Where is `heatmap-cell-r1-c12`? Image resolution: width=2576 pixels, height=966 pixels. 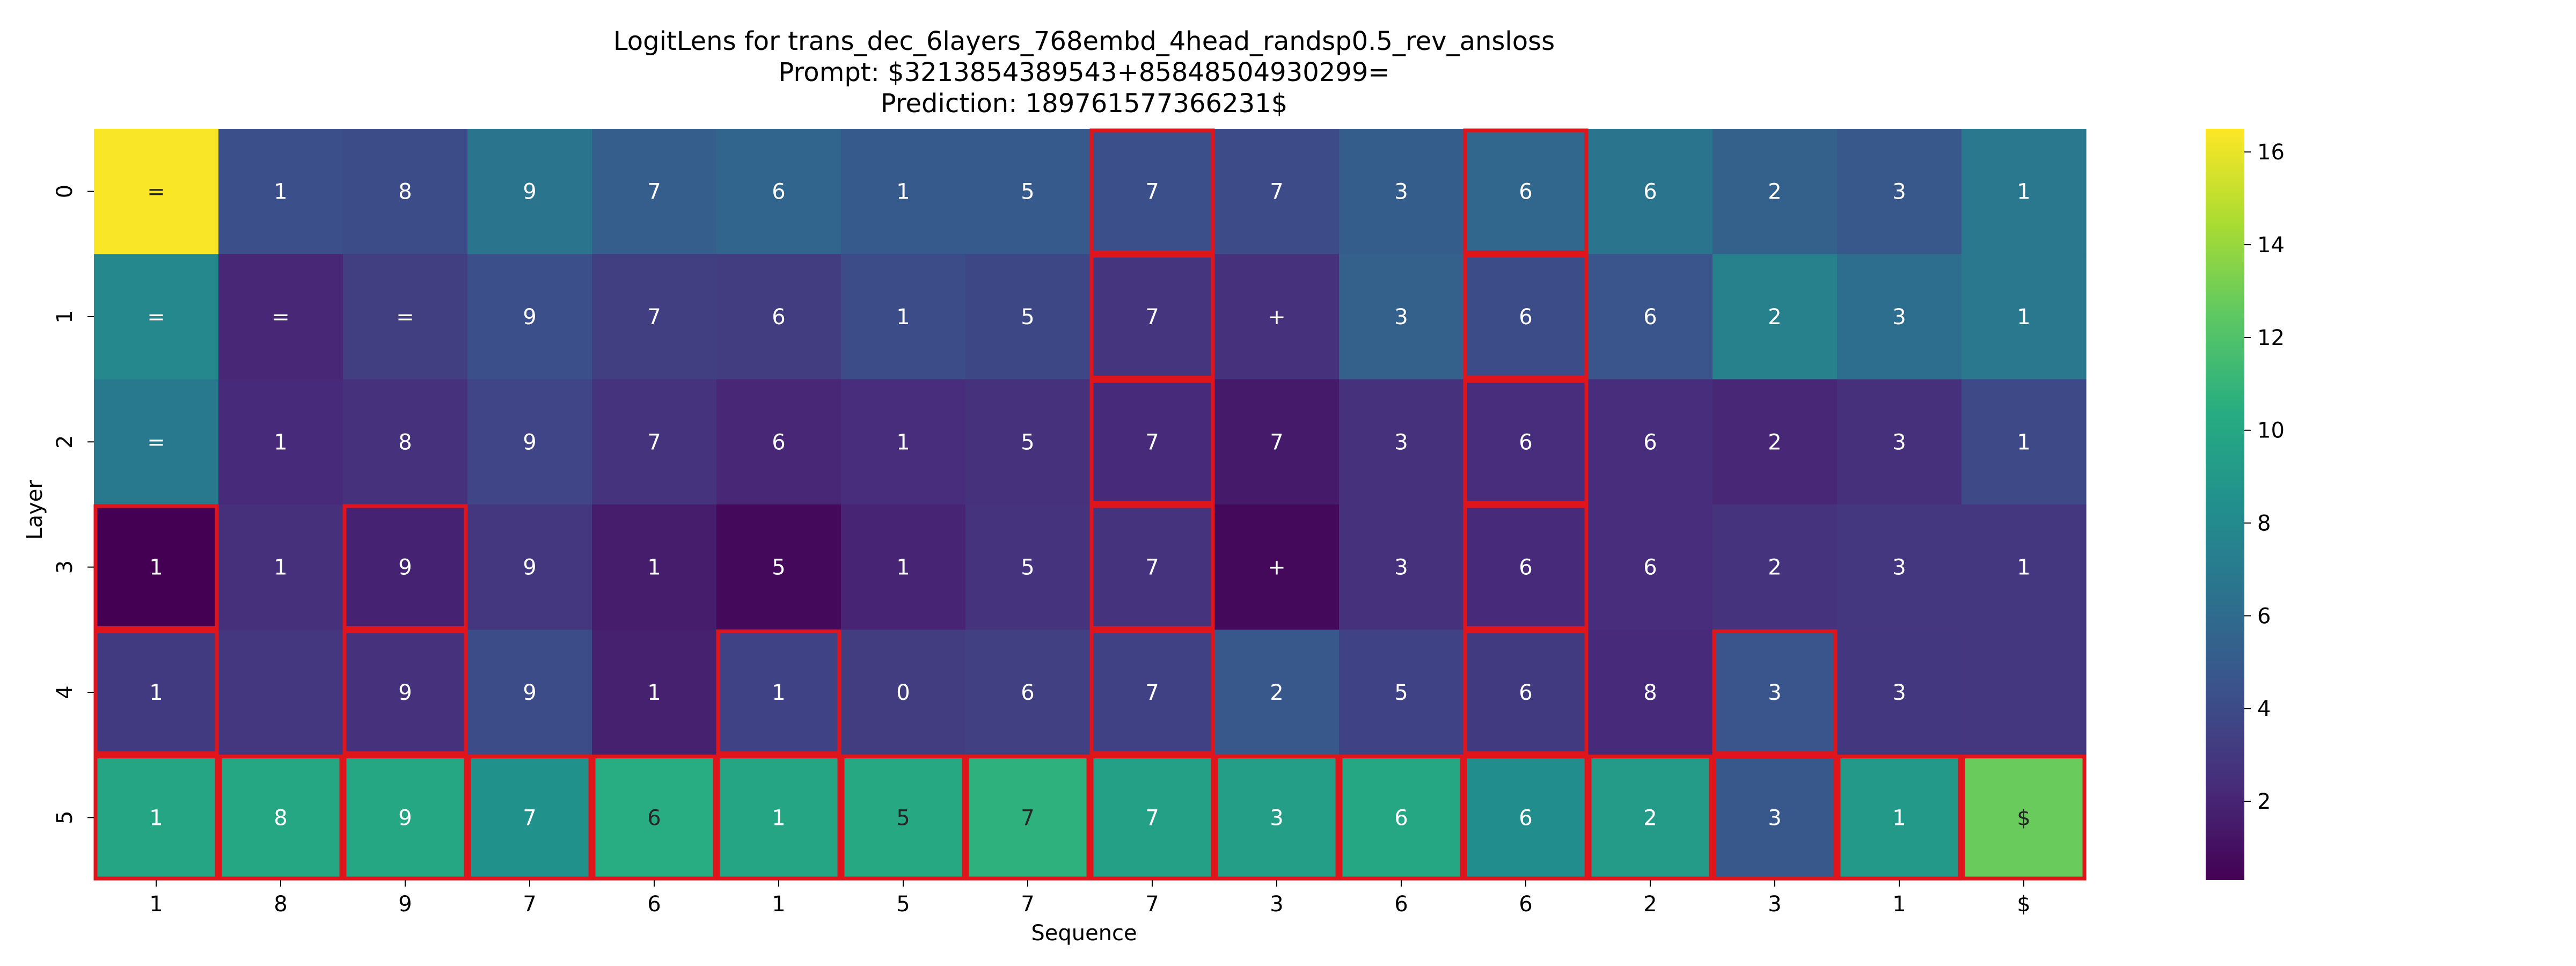
heatmap-cell-r1-c12 is located at coordinates (1650, 317).